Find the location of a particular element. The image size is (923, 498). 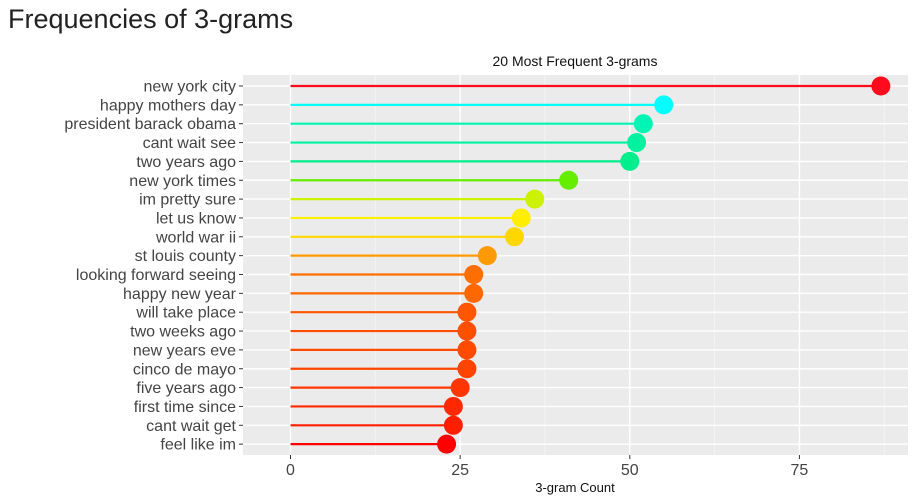

category-label: two weeks ago is located at coordinates (183, 332).